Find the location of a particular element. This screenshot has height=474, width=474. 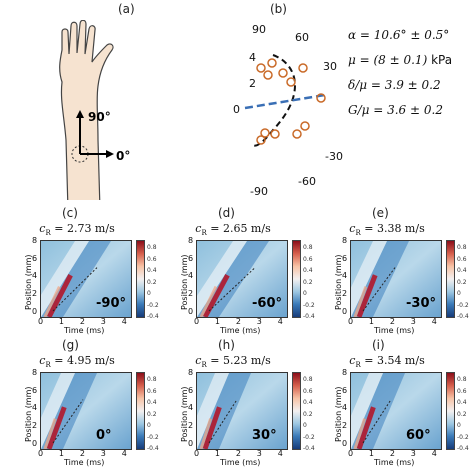

xtick: 0 is located at coordinates (41, 321).